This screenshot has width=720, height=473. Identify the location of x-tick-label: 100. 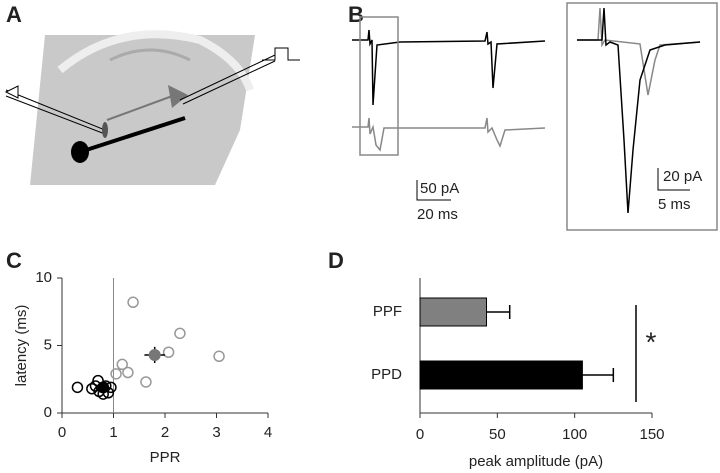
(574, 434).